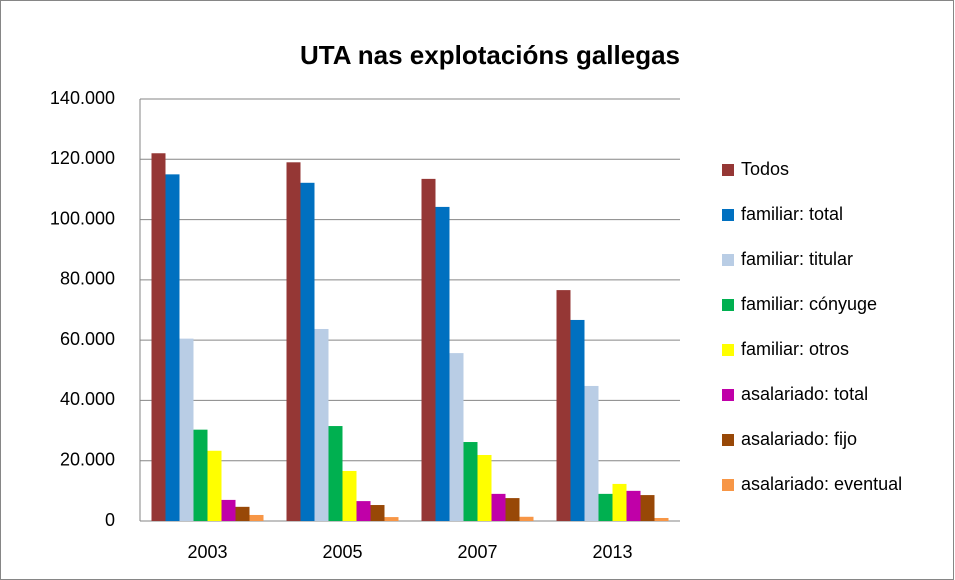 This screenshot has height=580, width=955. What do you see at coordinates (821, 484) in the screenshot?
I see `legend-label: asalariado: eventual` at bounding box center [821, 484].